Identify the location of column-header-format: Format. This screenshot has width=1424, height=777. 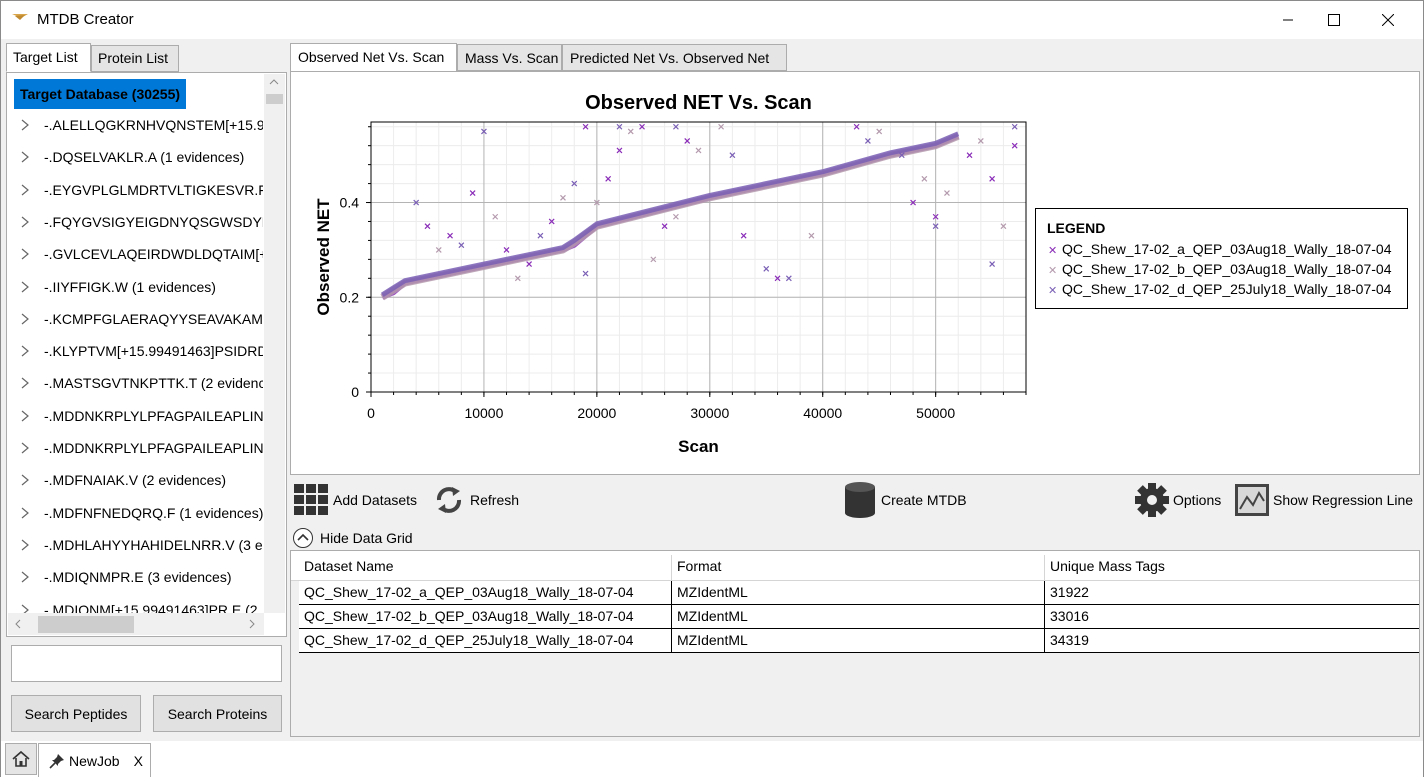
(858, 568).